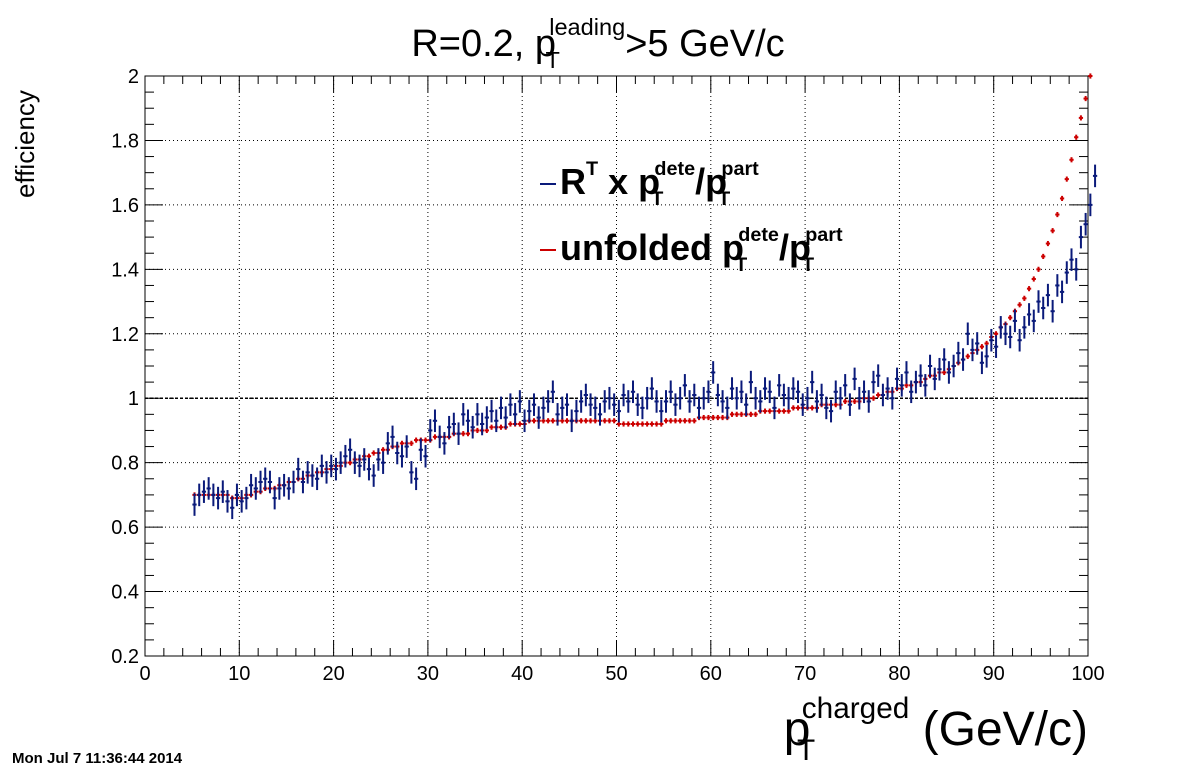  I want to click on y-tick-label: 2, so click(133, 77).